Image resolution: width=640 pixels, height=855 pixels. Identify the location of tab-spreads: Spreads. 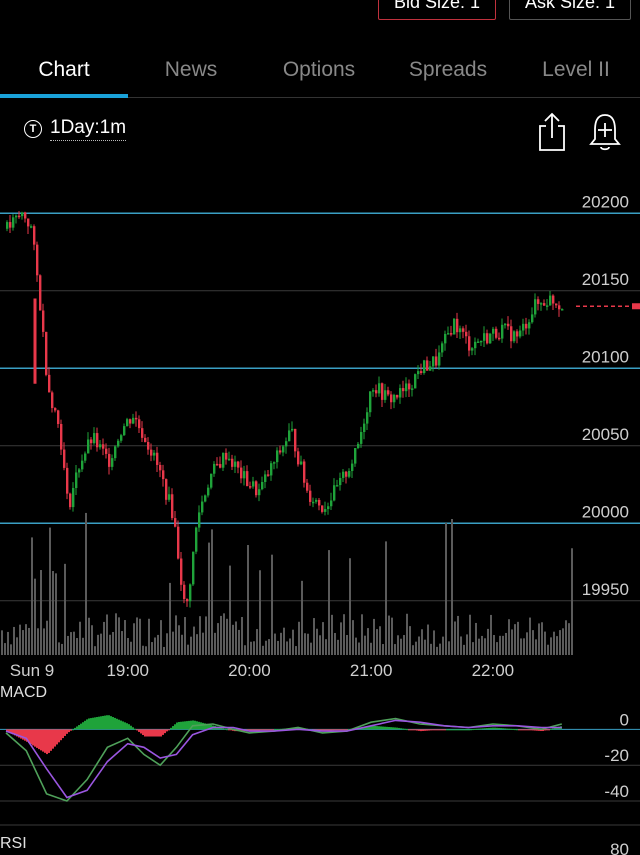
(448, 70).